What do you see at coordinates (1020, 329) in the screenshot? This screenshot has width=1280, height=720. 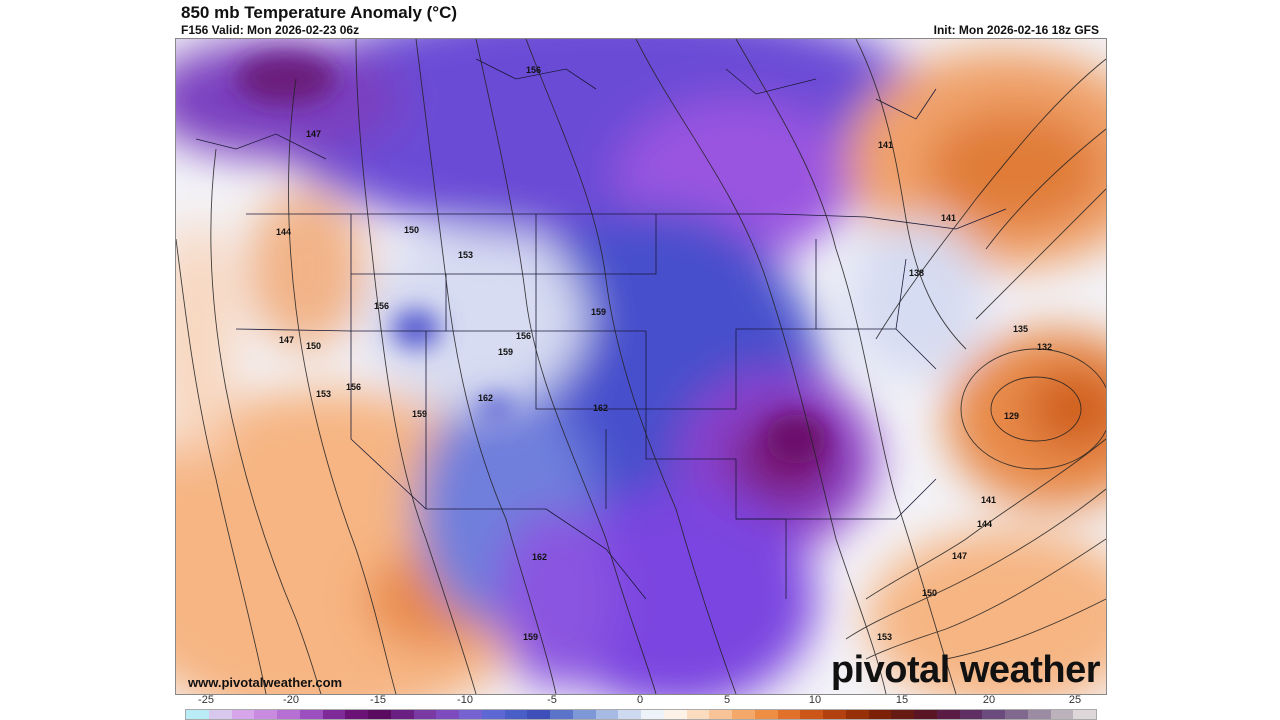 I see `contour-label: 135` at bounding box center [1020, 329].